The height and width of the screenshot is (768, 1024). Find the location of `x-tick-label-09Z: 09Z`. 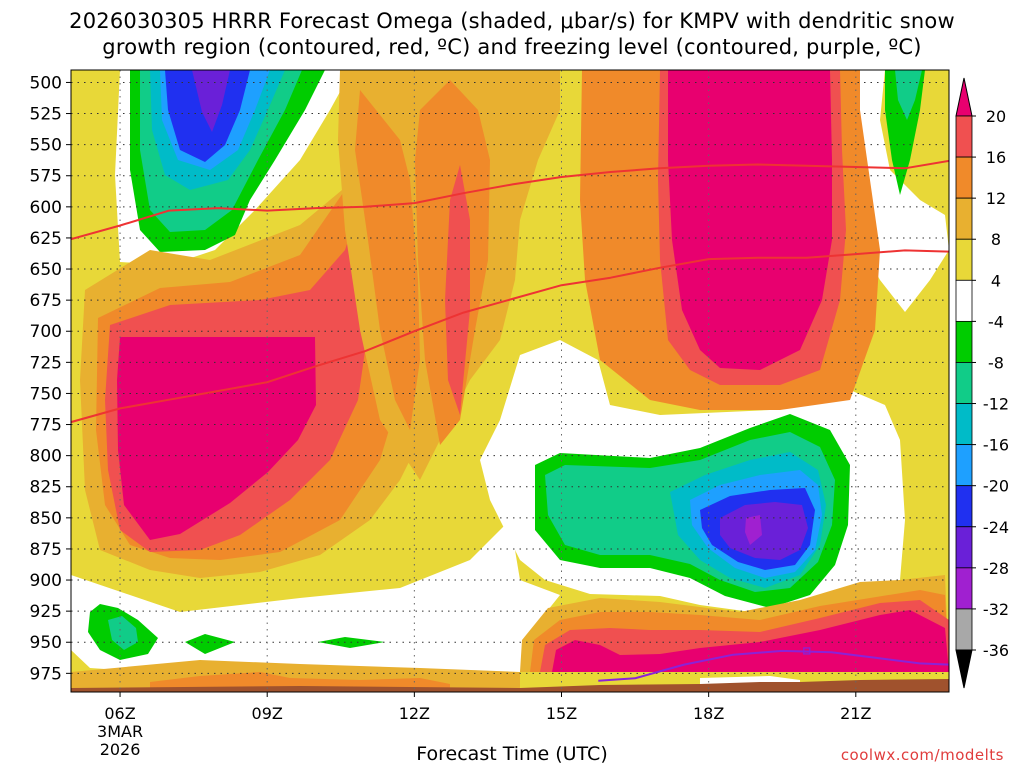

x-tick-label-09Z: 09Z is located at coordinates (267, 713).